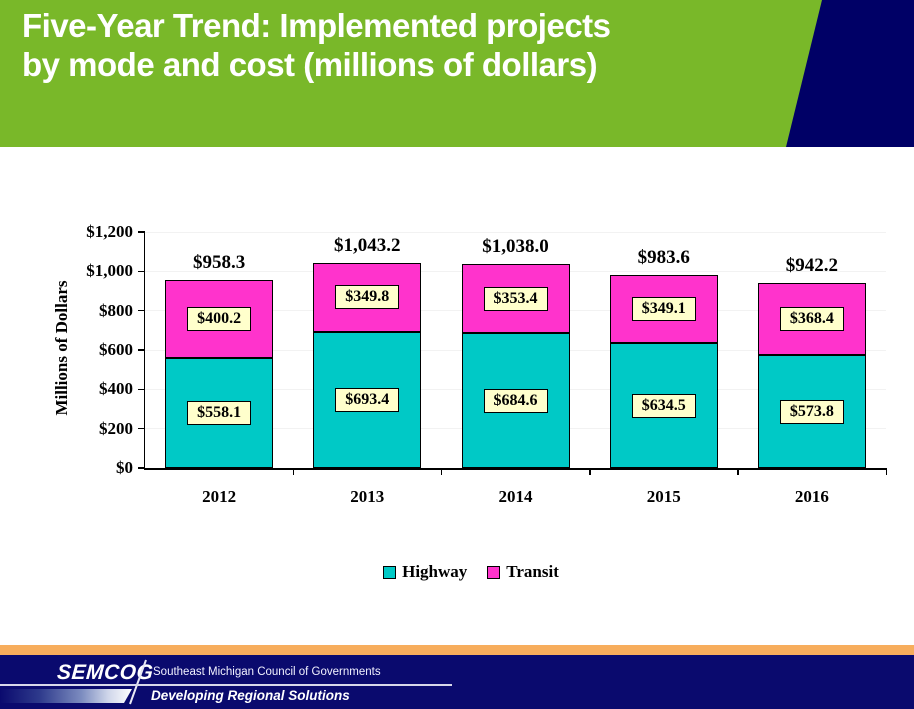  I want to click on highway-value-label: $684.6, so click(515, 400).